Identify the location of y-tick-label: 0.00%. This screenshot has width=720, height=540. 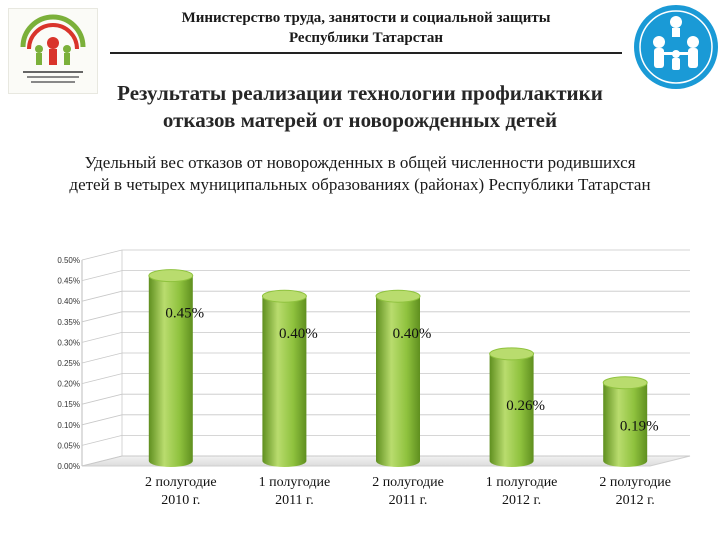
(68, 466).